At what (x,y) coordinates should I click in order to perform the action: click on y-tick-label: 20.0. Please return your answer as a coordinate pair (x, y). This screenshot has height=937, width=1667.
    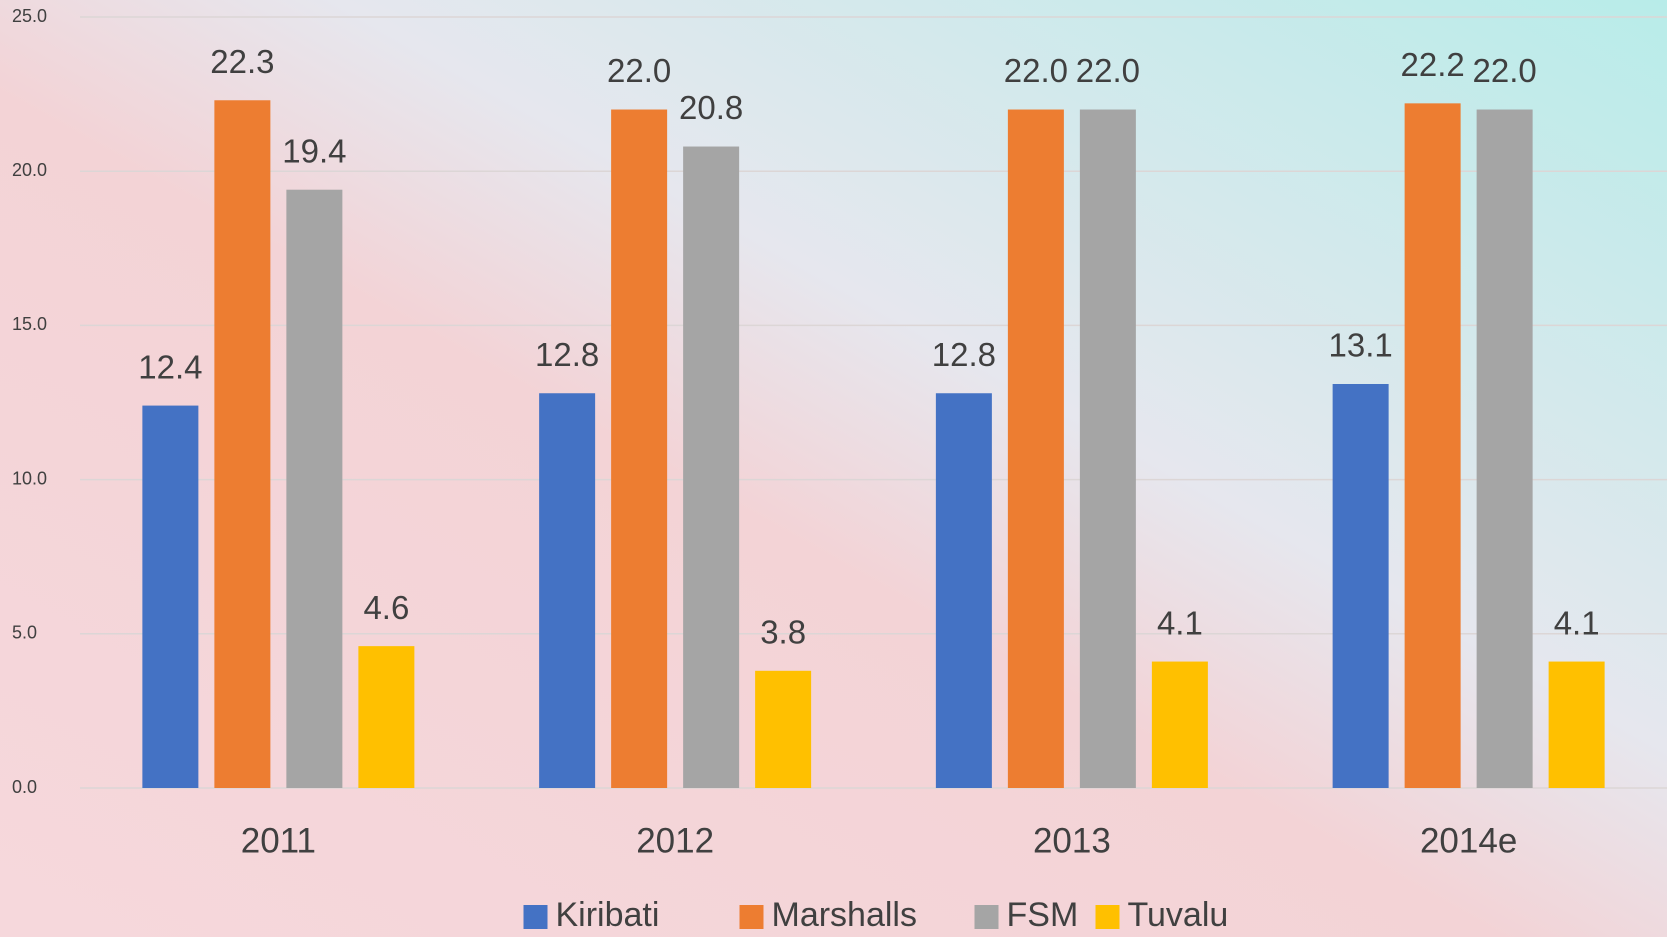
    Looking at the image, I should click on (29, 170).